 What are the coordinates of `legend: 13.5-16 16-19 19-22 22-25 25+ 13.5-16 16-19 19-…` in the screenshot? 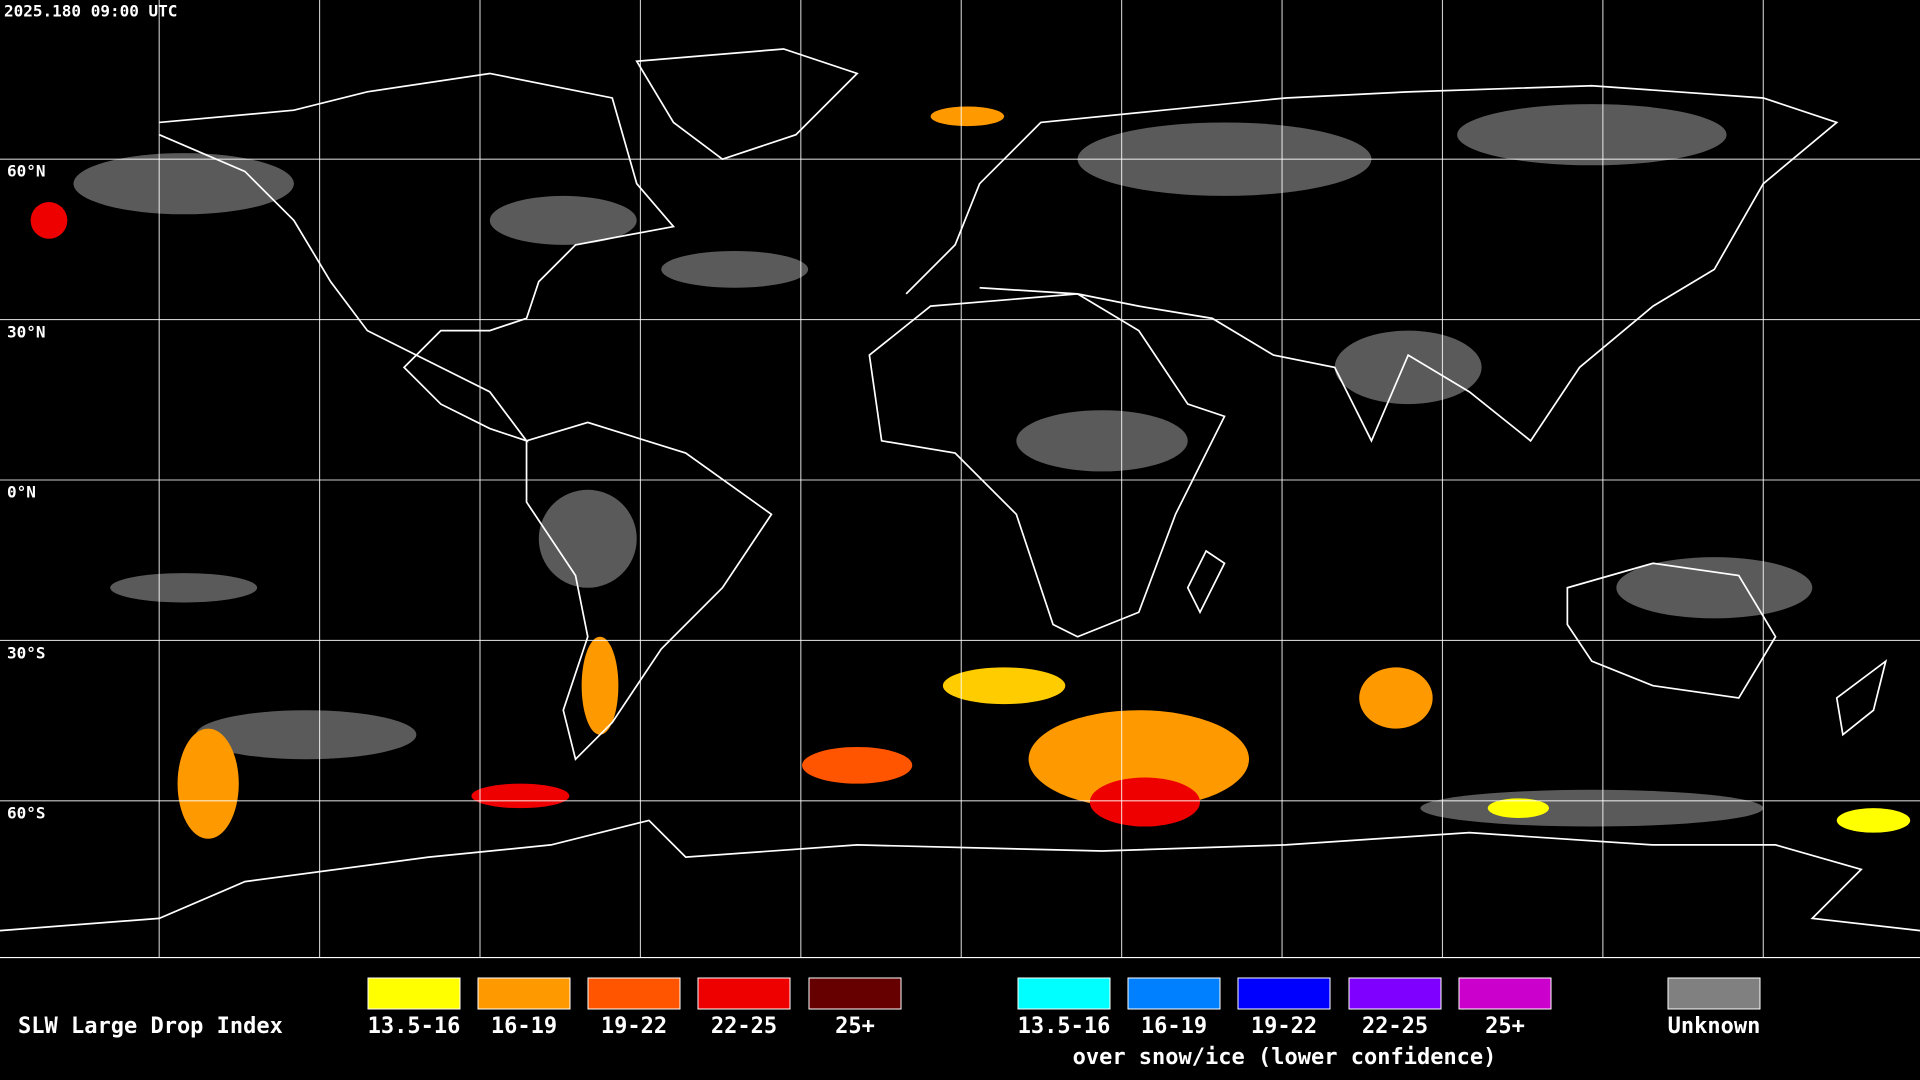 It's located at (1064, 1023).